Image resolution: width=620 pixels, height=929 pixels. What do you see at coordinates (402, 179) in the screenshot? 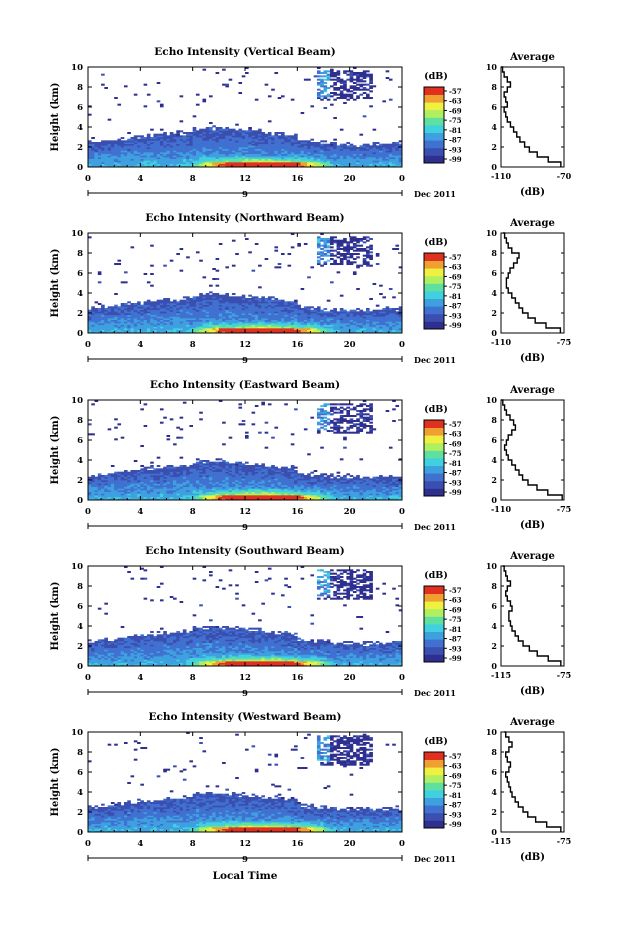
I see `x-tick-label: 0` at bounding box center [402, 179].